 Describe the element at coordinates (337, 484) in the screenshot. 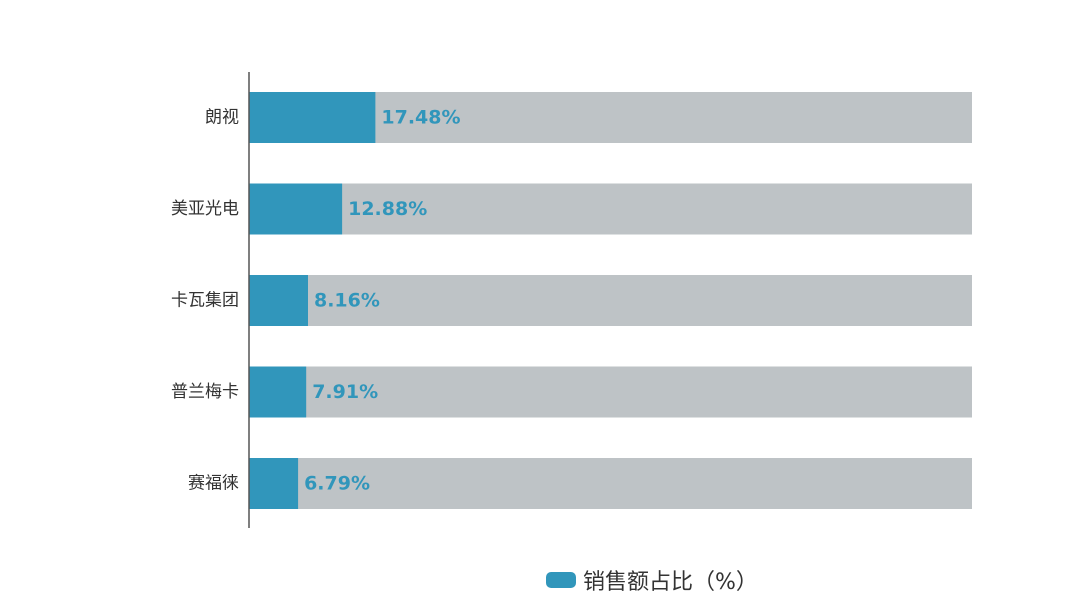

I see `value-label: 6.79%` at that location.